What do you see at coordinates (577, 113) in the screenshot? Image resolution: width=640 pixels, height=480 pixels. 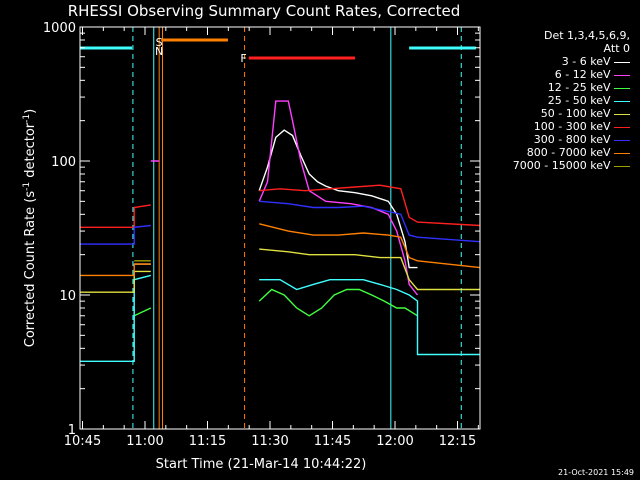 I see `legend-label-4: 50 - 100 keV` at bounding box center [577, 113].